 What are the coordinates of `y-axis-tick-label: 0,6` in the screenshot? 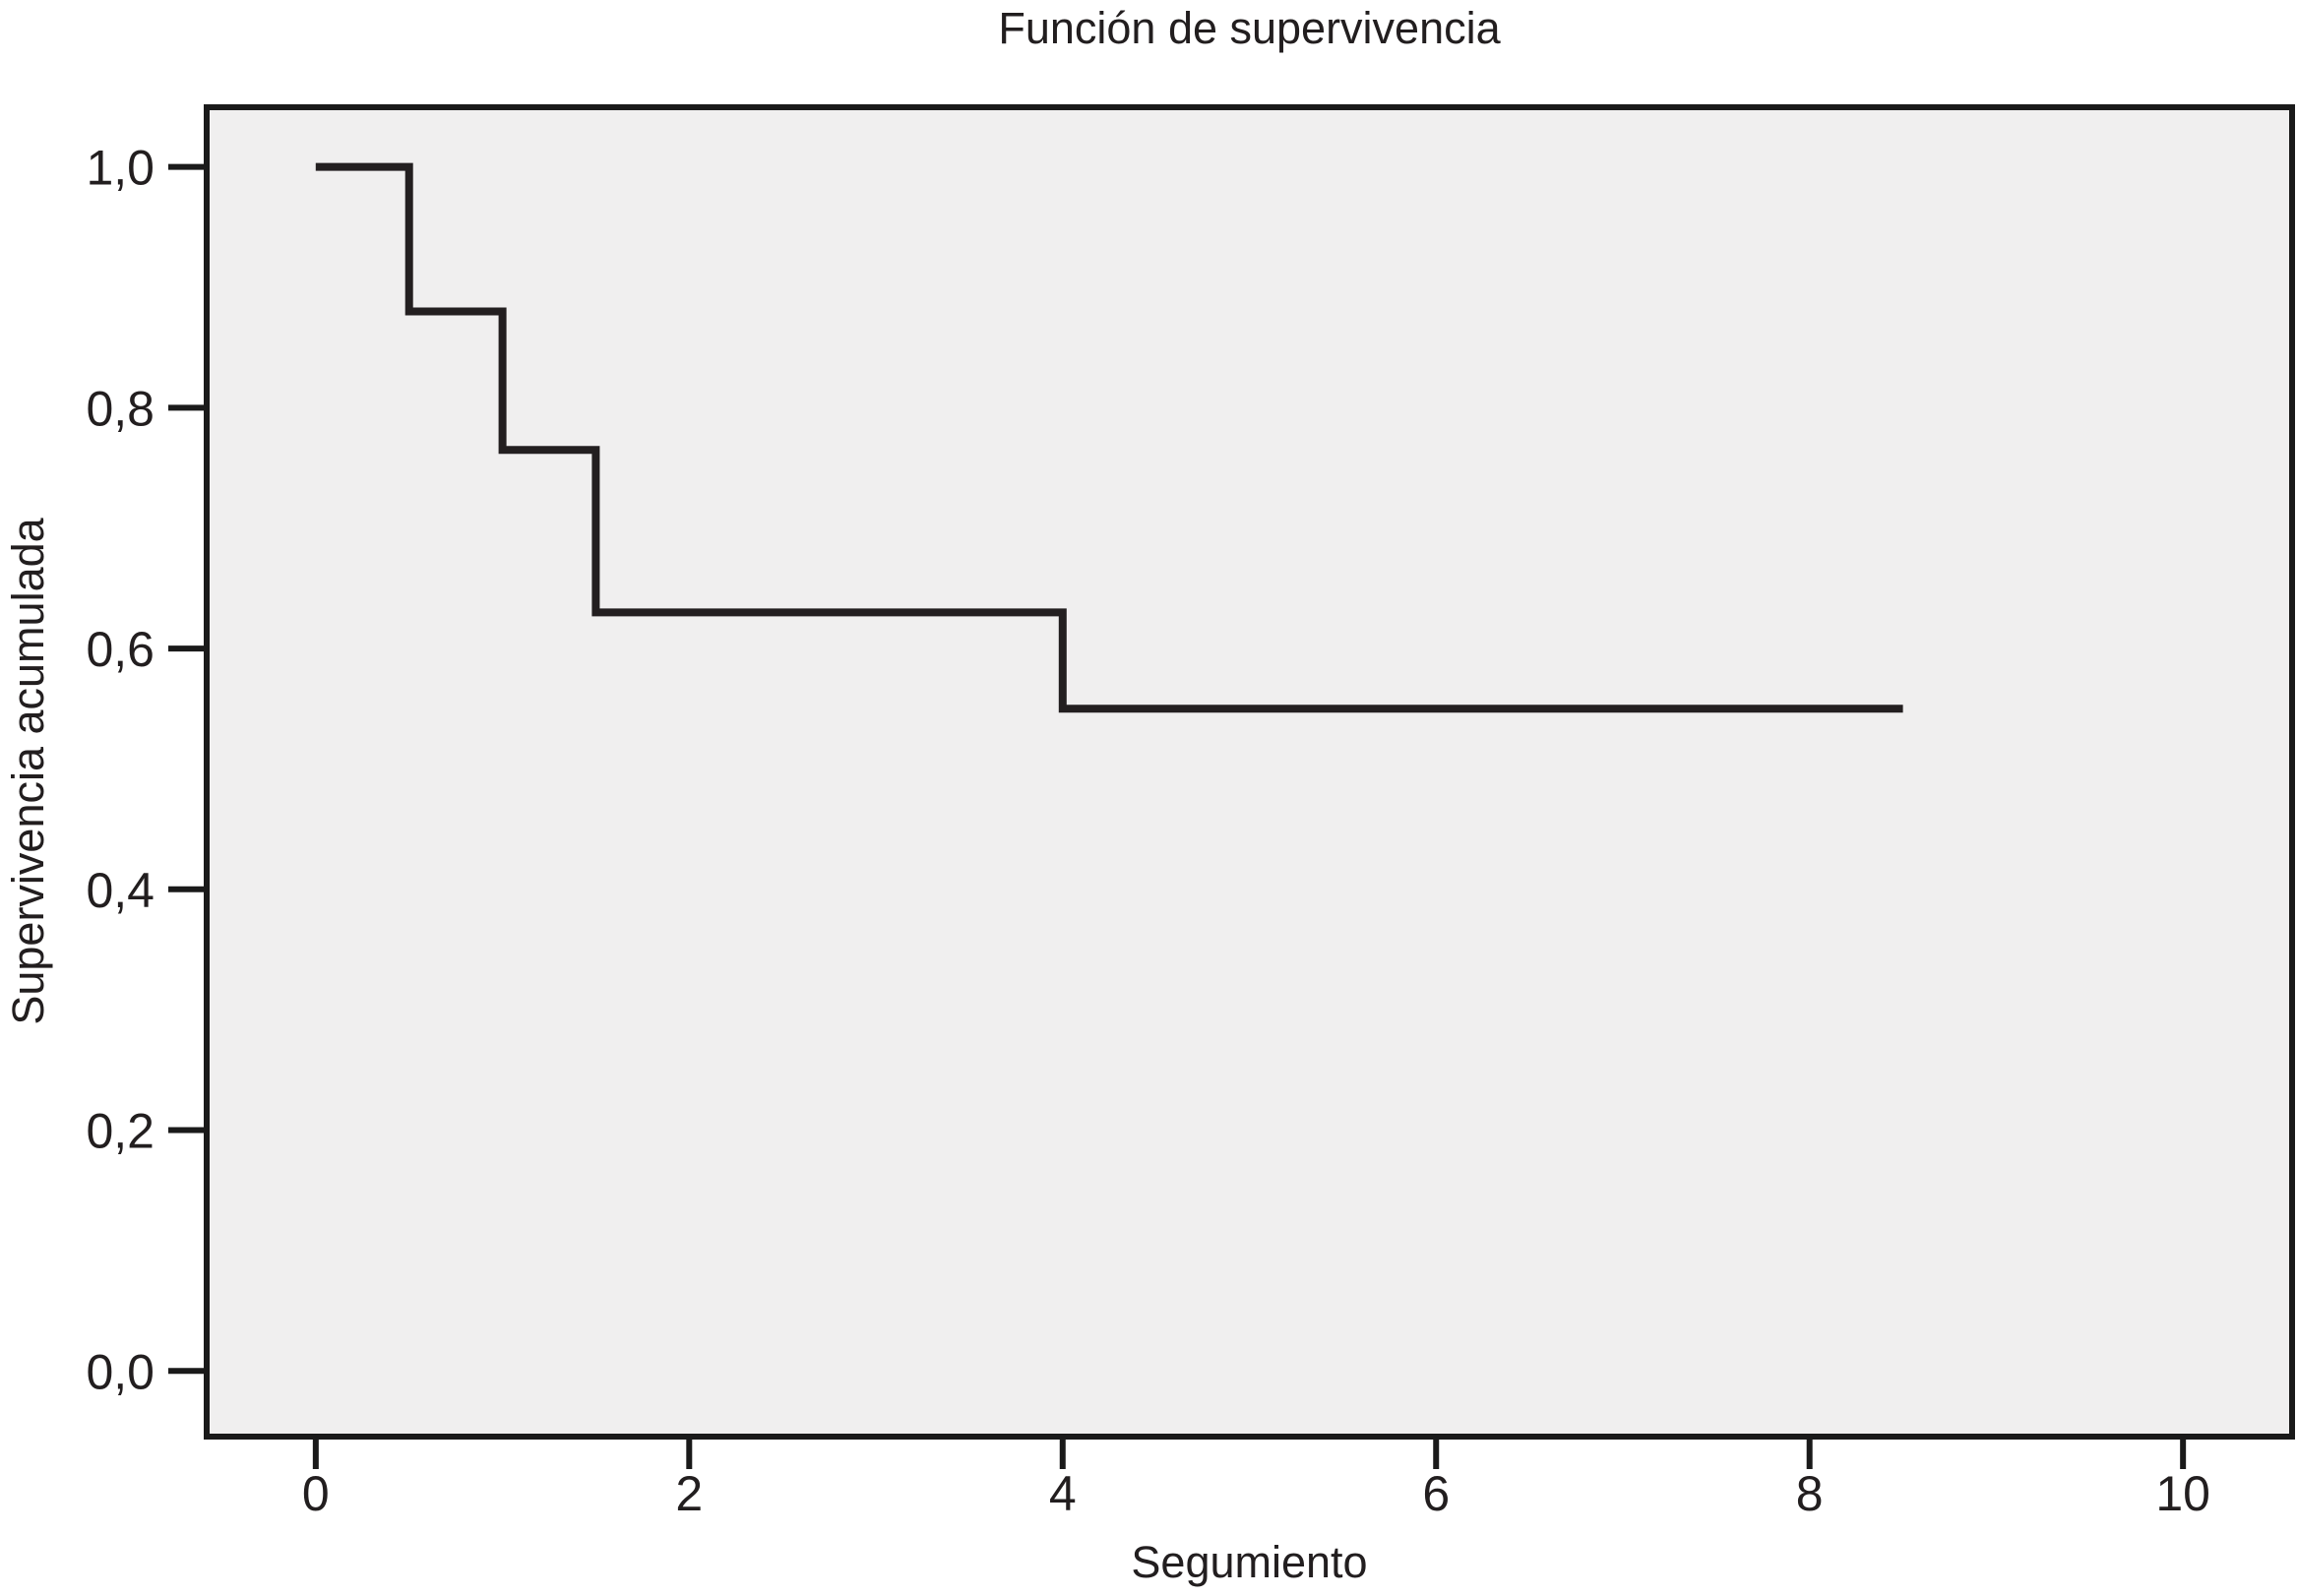 It's located at (120, 649).